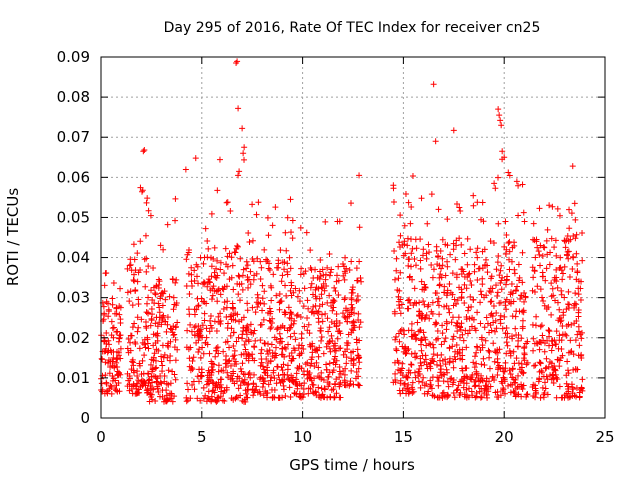  What do you see at coordinates (504, 437) in the screenshot?
I see `x-tick-label: 20` at bounding box center [504, 437].